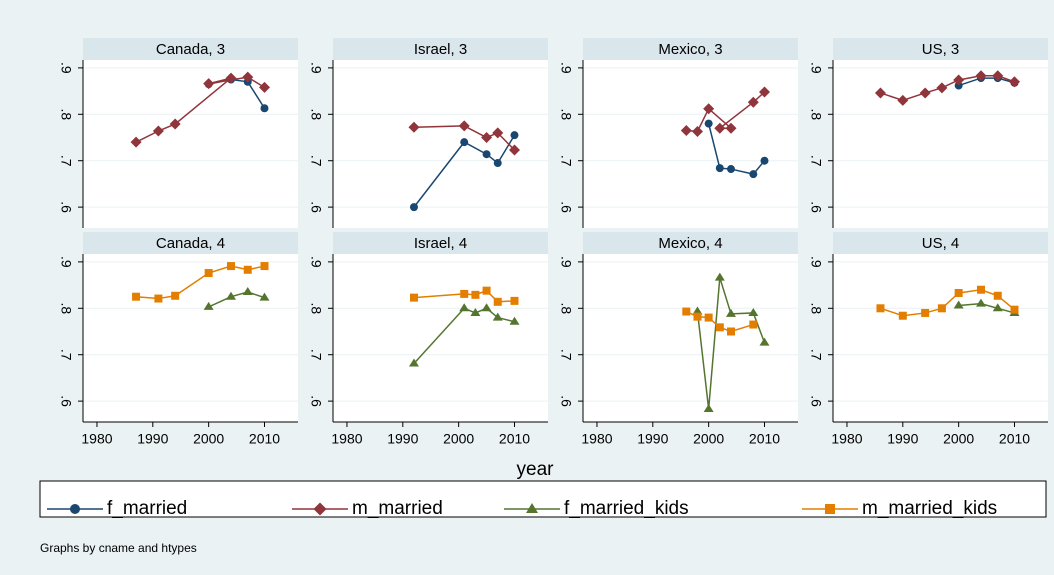 Image resolution: width=1054 pixels, height=575 pixels. What do you see at coordinates (190, 243) in the screenshot?
I see `panel-title: Canada, 4` at bounding box center [190, 243].